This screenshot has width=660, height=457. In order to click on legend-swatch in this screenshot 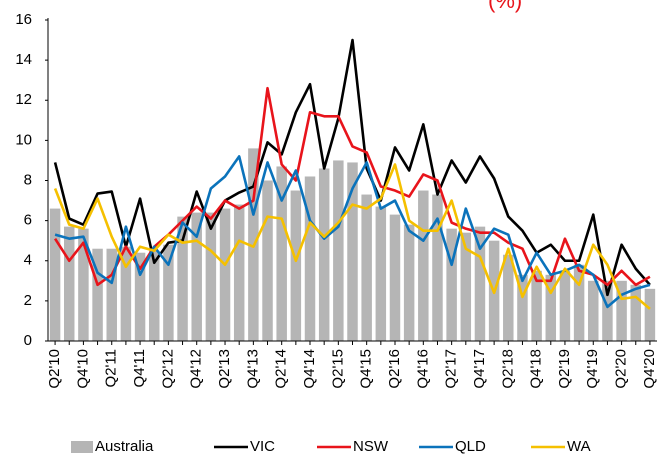, I will do `click(82, 447)`.